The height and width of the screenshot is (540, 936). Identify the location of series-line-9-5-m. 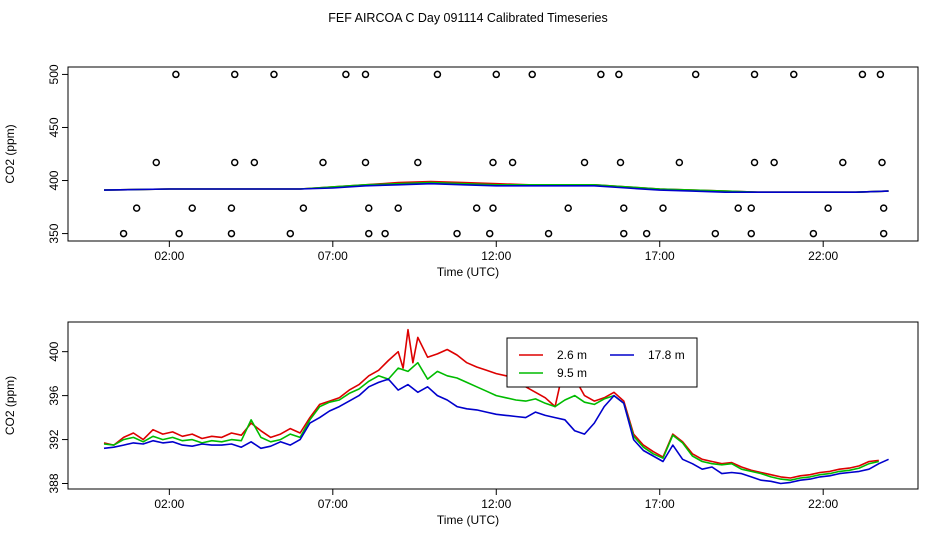
(496, 187).